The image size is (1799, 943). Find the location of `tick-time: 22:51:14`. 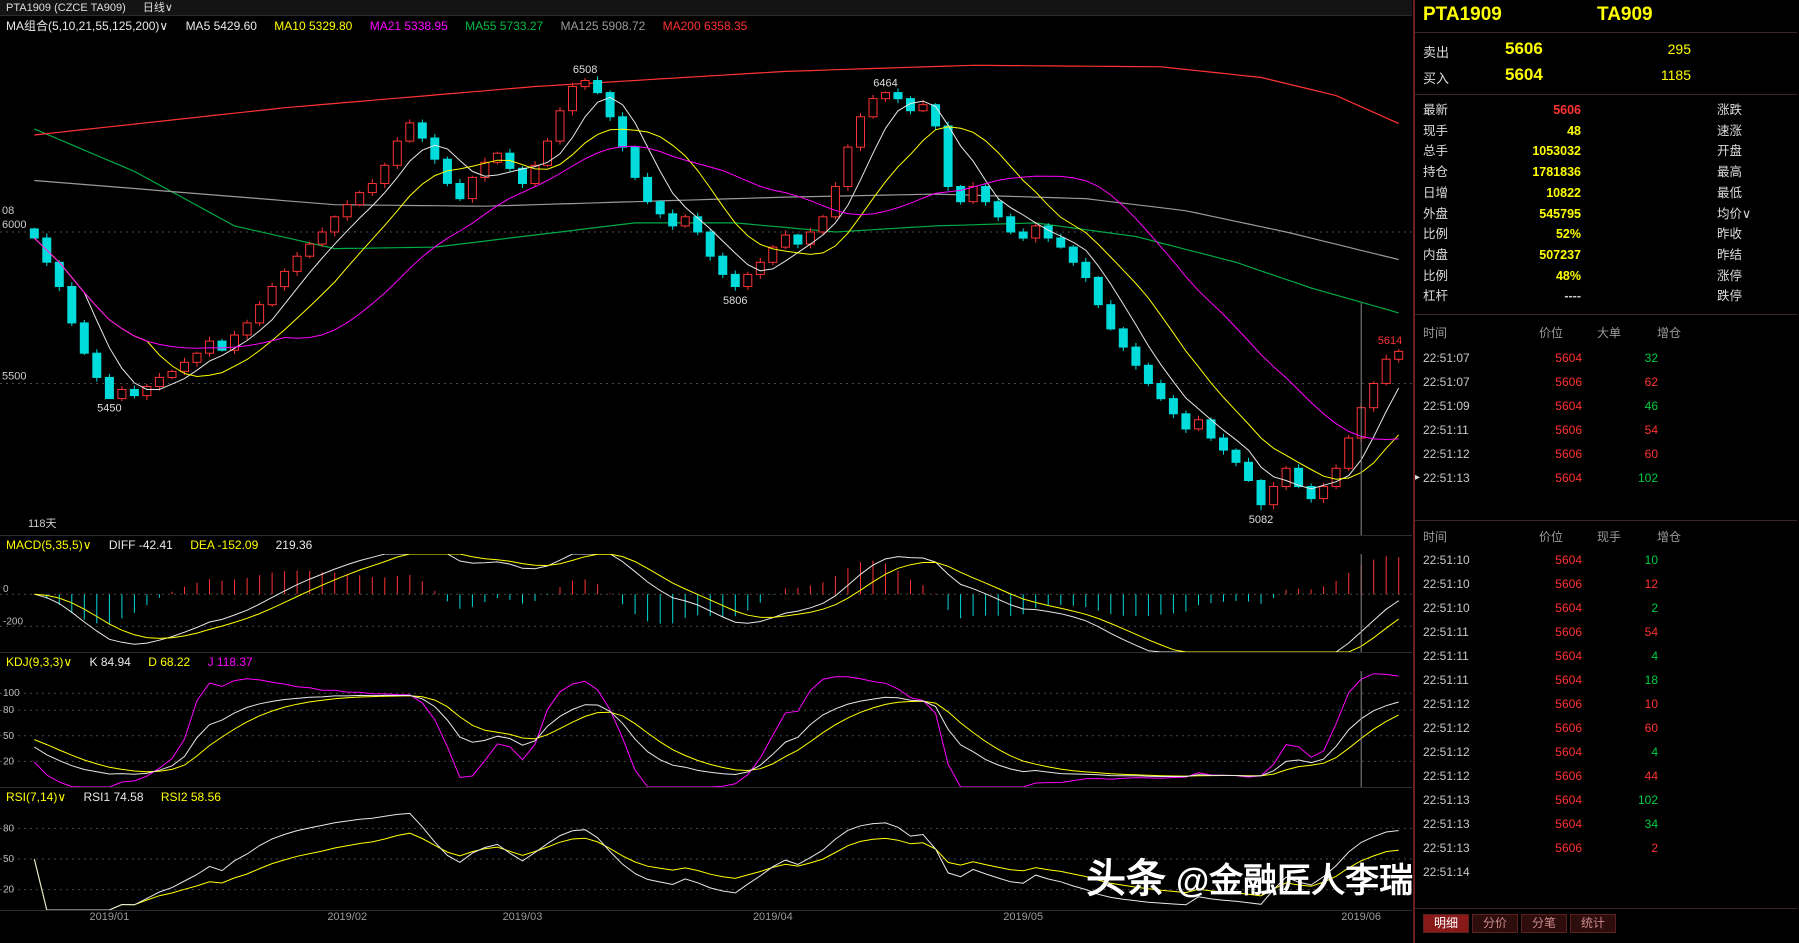

tick-time: 22:51:14 is located at coordinates (1446, 872).